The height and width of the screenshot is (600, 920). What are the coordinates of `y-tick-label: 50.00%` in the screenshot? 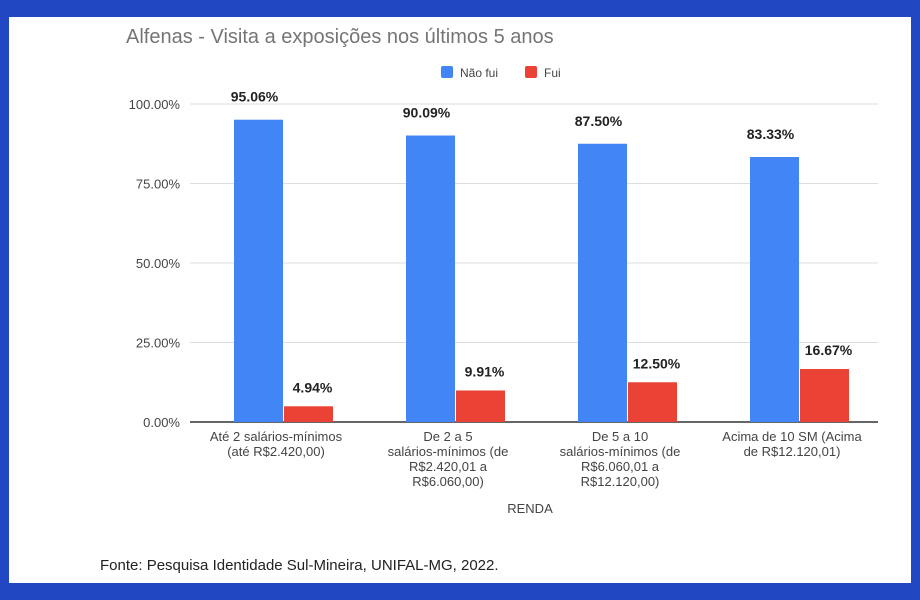 It's located at (158, 263).